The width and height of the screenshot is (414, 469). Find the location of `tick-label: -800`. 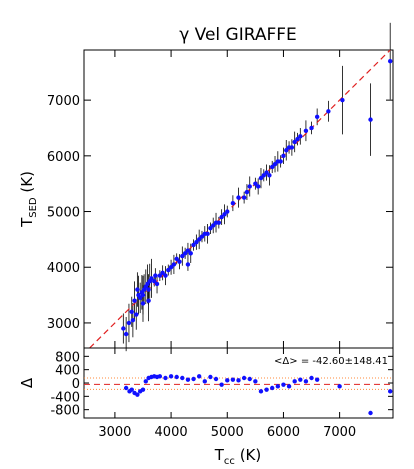

tick-label: -800 is located at coordinates (65, 411).